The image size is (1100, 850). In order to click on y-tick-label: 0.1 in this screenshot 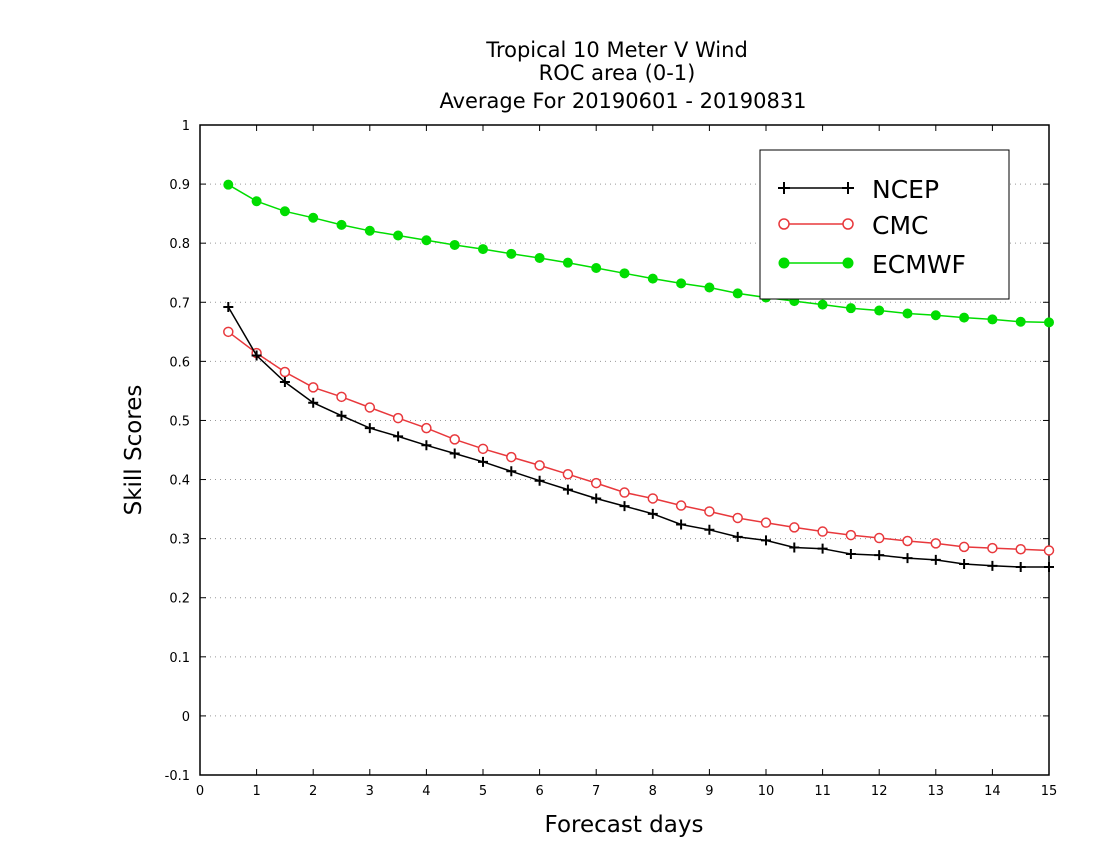, I will do `click(179, 658)`.